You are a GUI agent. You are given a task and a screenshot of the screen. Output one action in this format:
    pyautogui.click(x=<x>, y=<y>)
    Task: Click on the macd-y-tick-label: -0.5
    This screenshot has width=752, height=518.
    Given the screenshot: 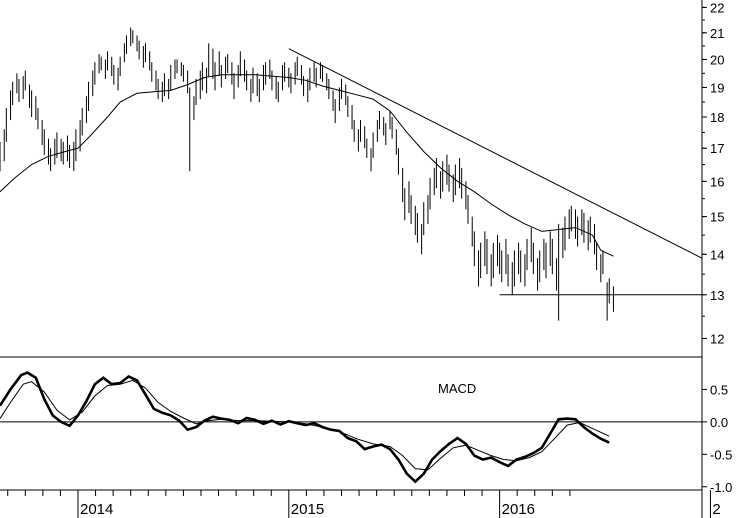 What is the action you would take?
    pyautogui.click(x=721, y=454)
    